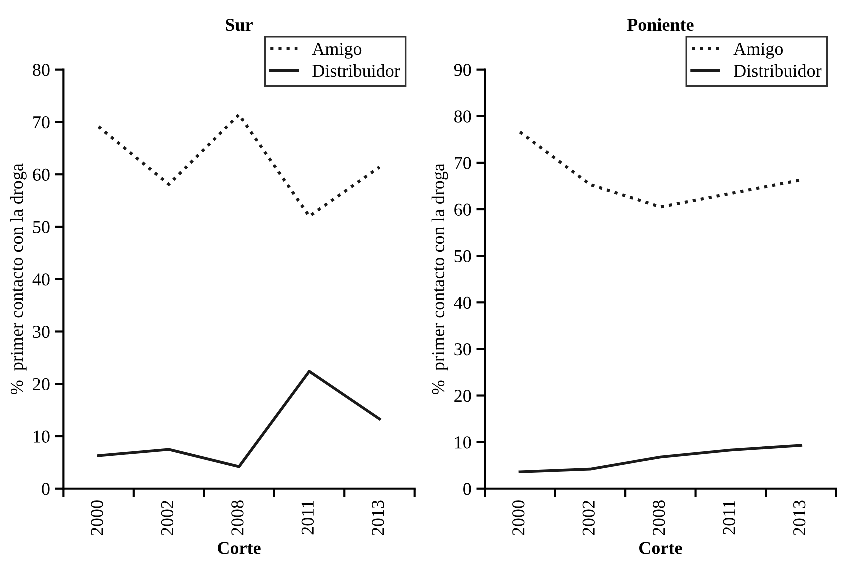 This screenshot has height=582, width=849. I want to click on y-tick-label: 90, so click(463, 70).